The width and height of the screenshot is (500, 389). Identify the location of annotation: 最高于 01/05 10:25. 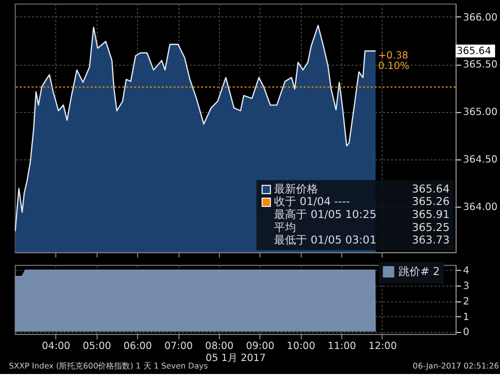
(325, 215).